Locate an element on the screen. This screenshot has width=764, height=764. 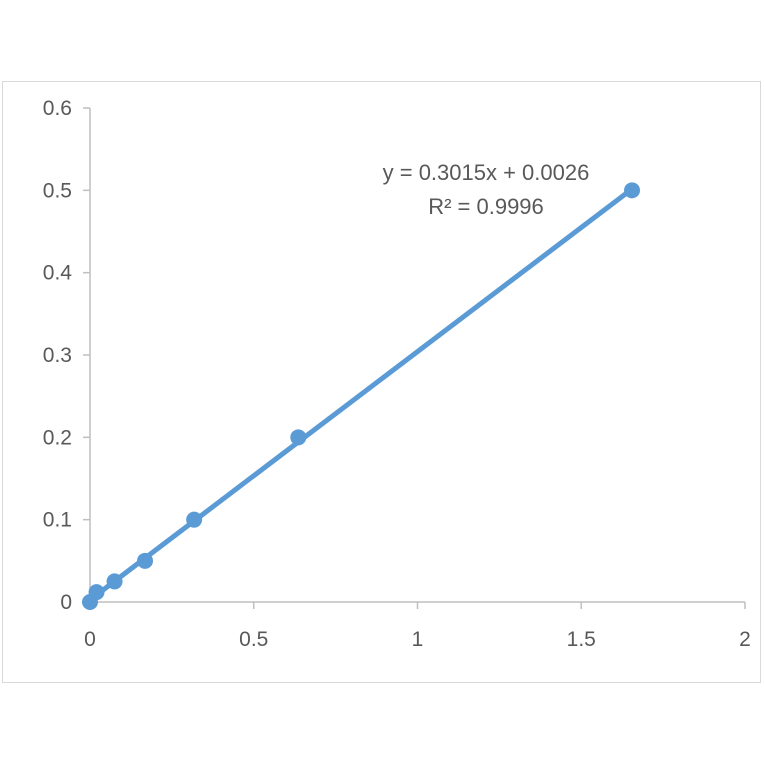
x-tick-label: 2 is located at coordinates (745, 639).